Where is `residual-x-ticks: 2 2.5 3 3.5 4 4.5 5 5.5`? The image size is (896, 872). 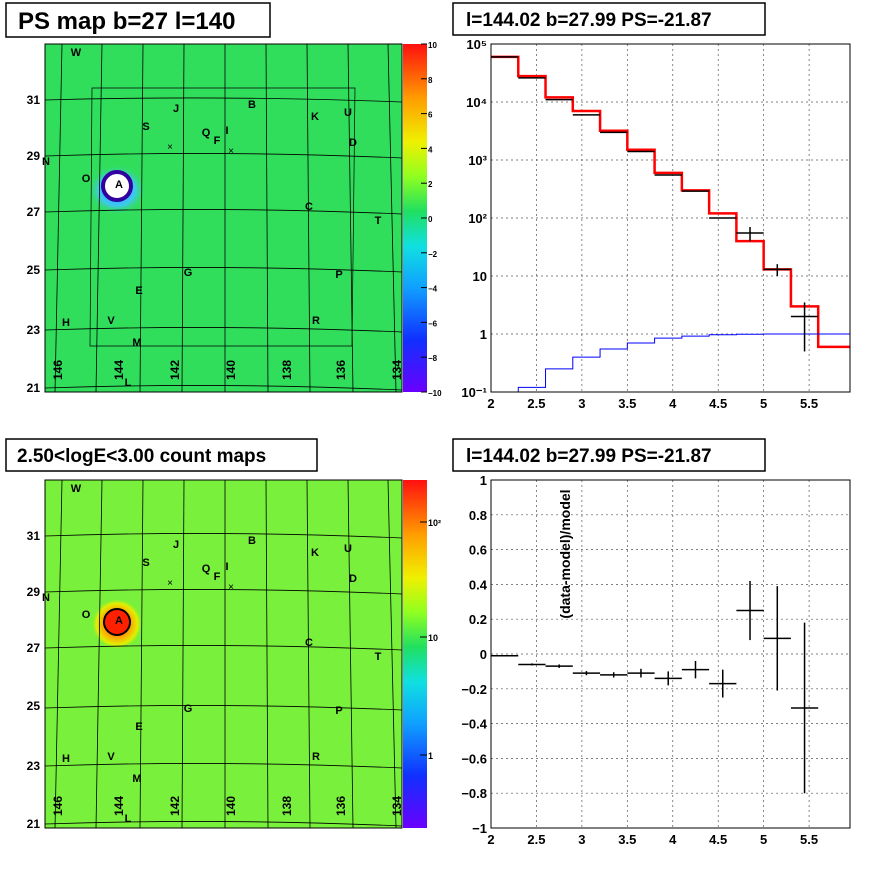
residual-x-ticks: 2 2.5 3 3.5 4 4.5 5 5.5 is located at coordinates (652, 839).